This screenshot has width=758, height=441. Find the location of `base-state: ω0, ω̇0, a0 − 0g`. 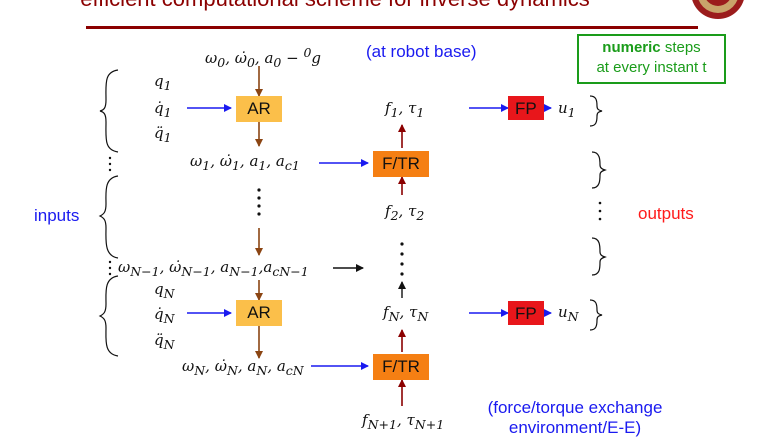

base-state: ω0, ω̇0, a0 − 0g is located at coordinates (263, 57).